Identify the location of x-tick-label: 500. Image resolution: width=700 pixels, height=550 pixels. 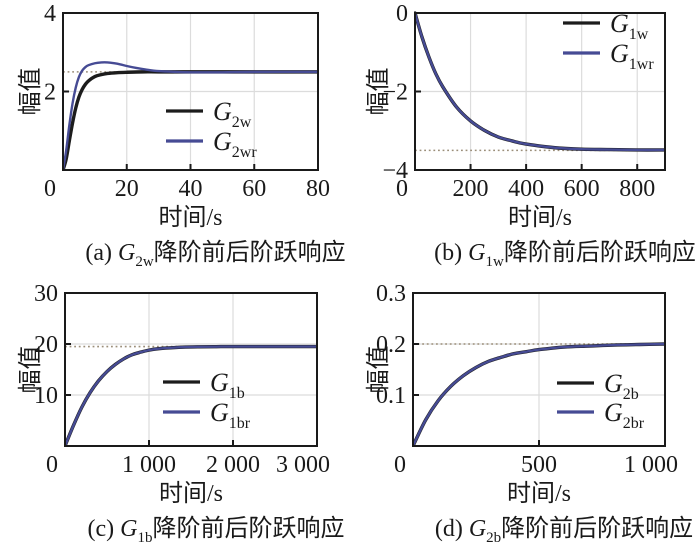
(539, 465).